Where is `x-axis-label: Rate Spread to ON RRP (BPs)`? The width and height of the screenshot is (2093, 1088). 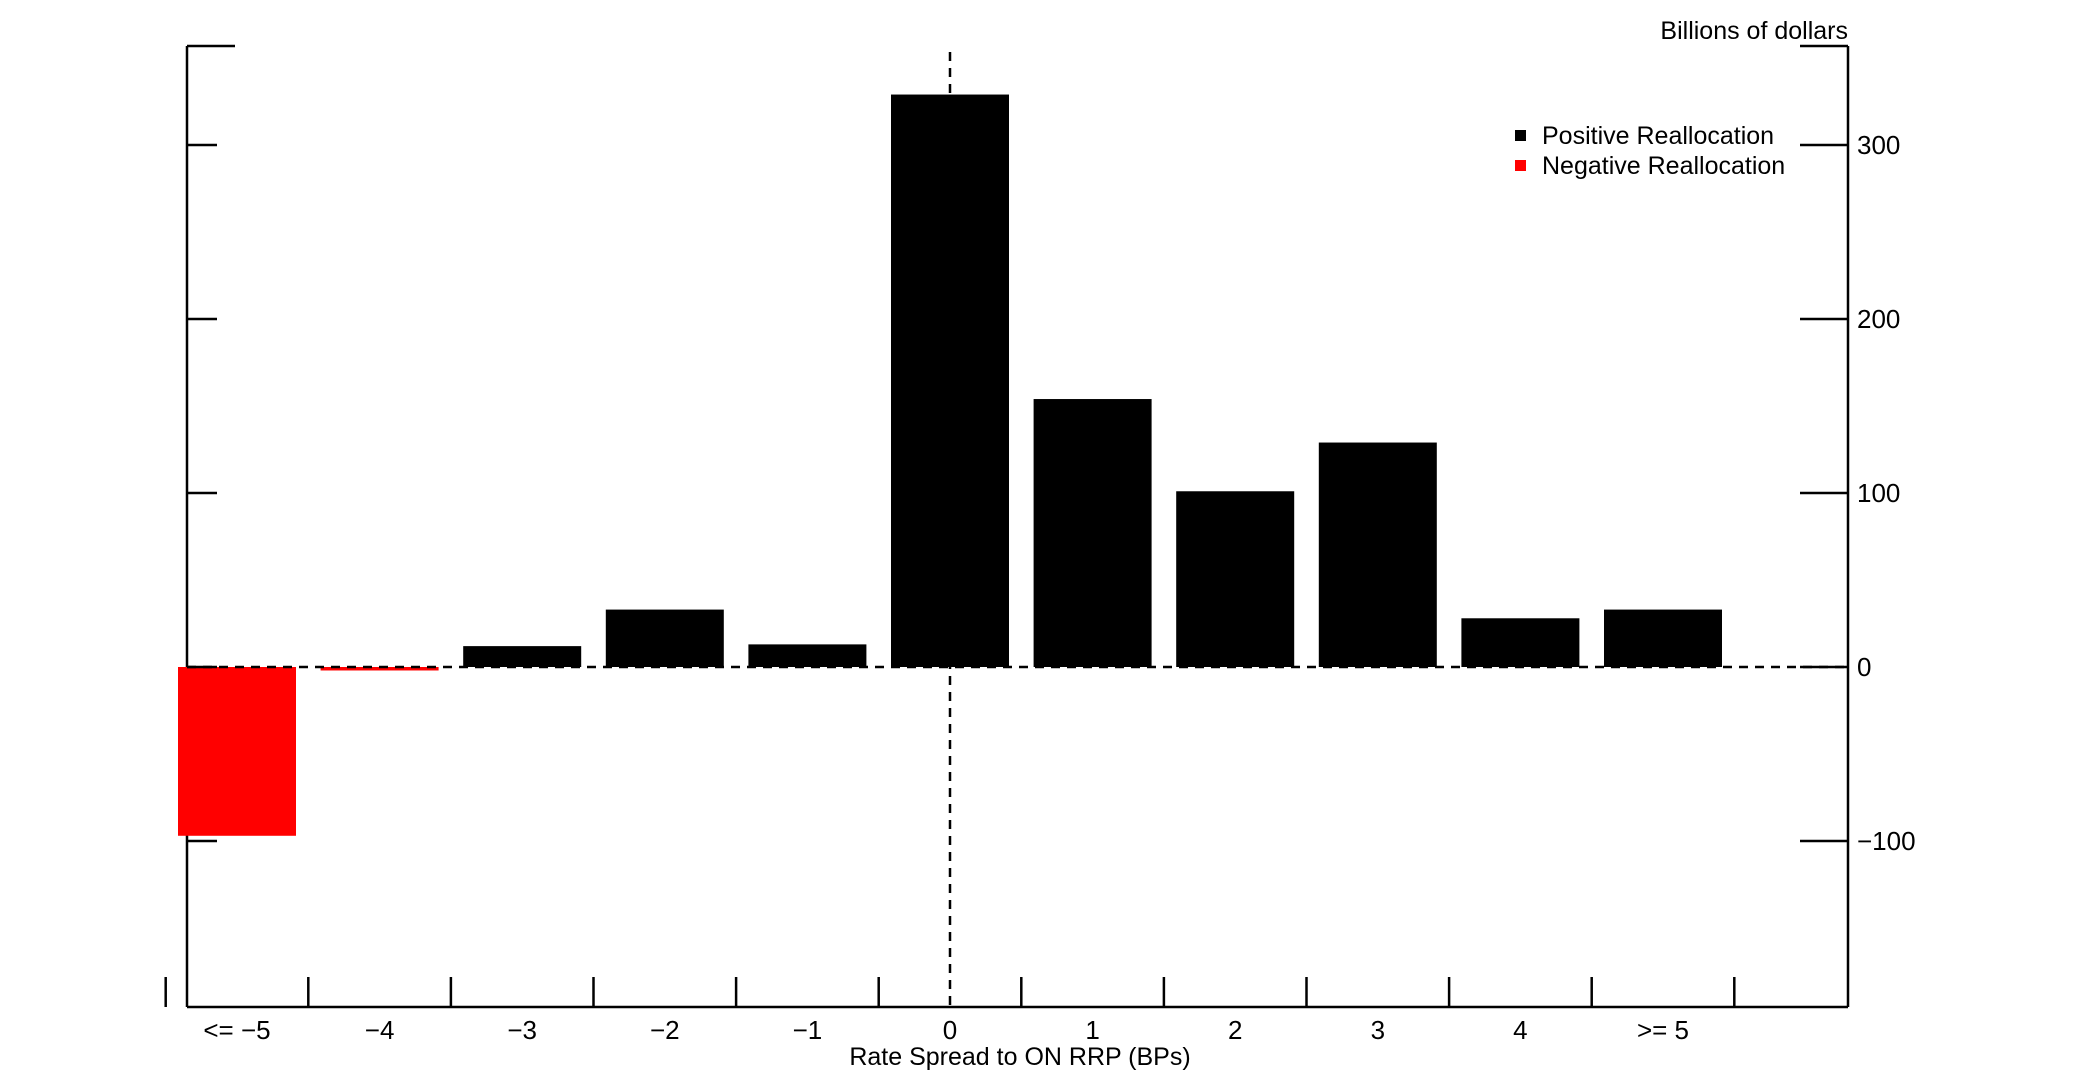 x-axis-label: Rate Spread to ON RRP (BPs) is located at coordinates (1019, 1057).